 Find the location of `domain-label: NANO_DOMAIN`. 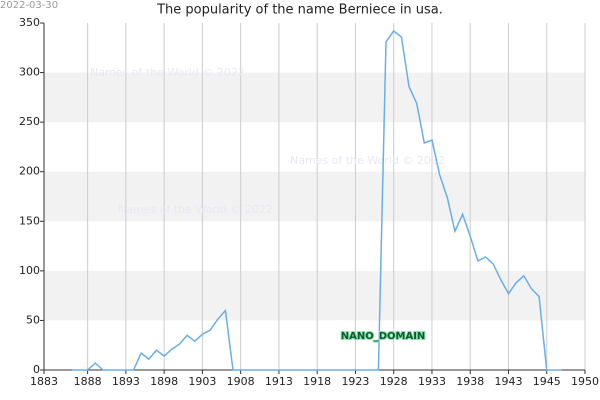

domain-label: NANO_DOMAIN is located at coordinates (383, 336).